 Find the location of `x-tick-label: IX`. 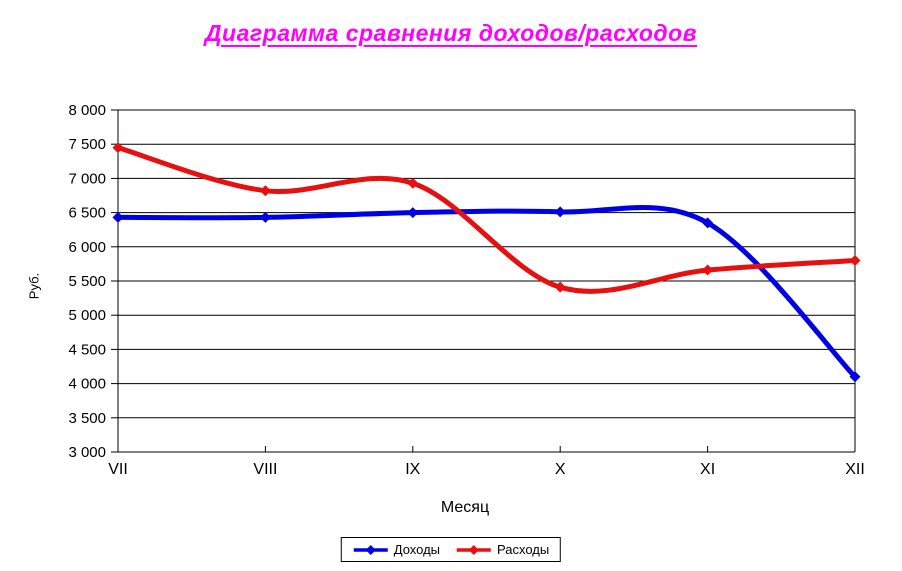

x-tick-label: IX is located at coordinates (412, 469).